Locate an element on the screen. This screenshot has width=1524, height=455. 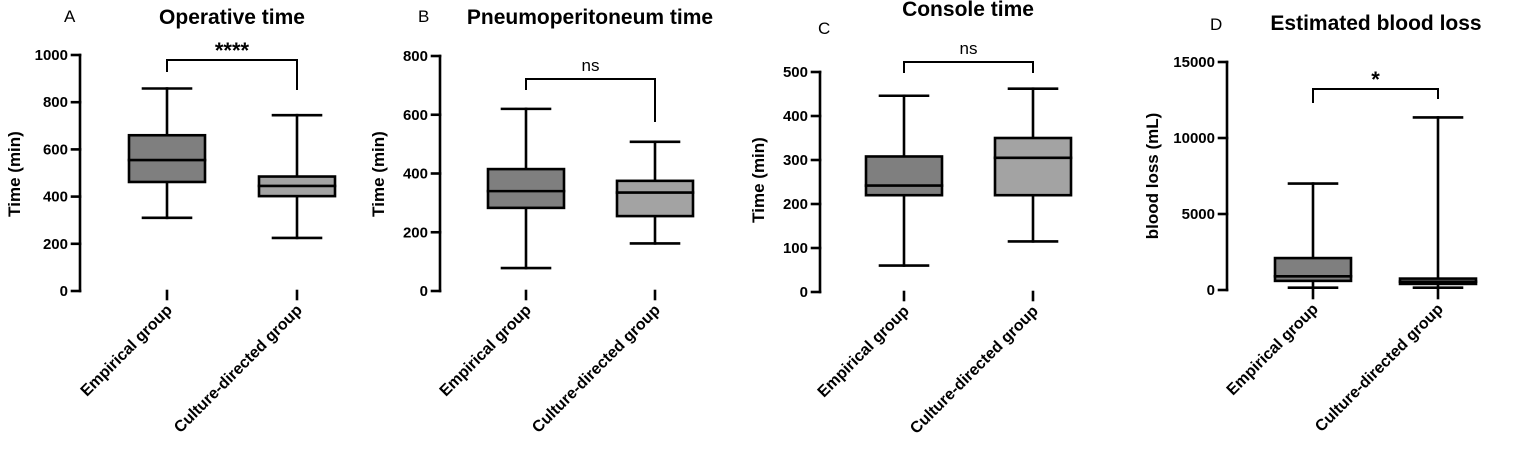
box-c-culture-directed-group: Culture-directed group is located at coordinates (990, 262).